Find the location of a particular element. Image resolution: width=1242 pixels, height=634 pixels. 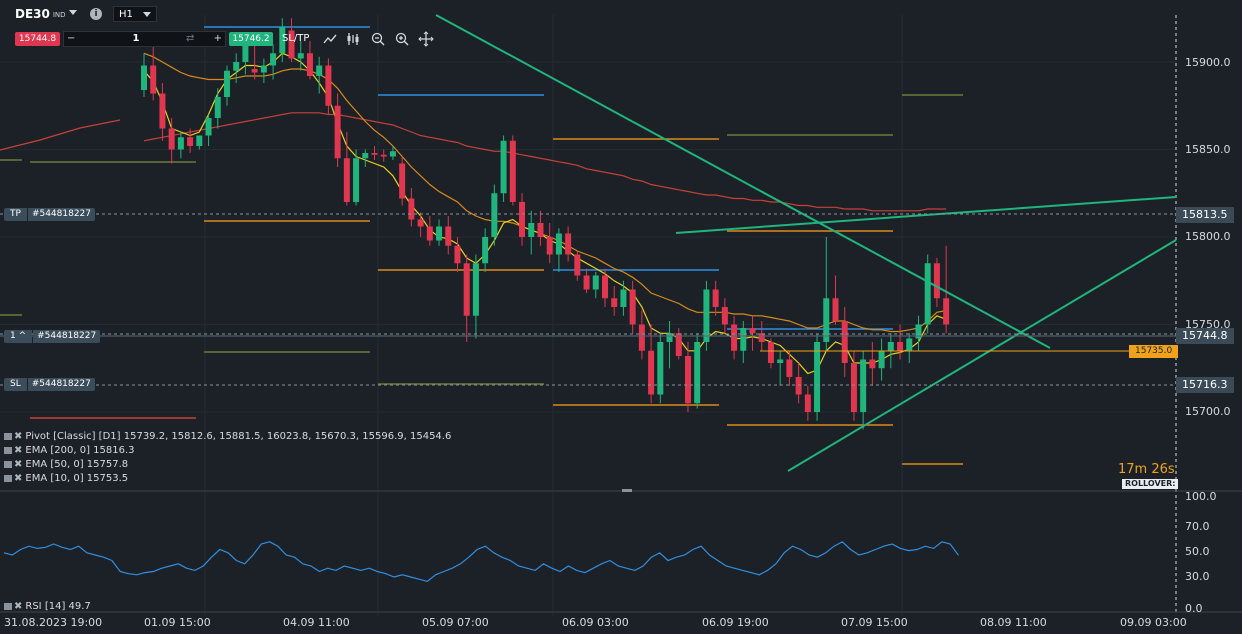

sell-button: 15744.8 is located at coordinates (37, 39).